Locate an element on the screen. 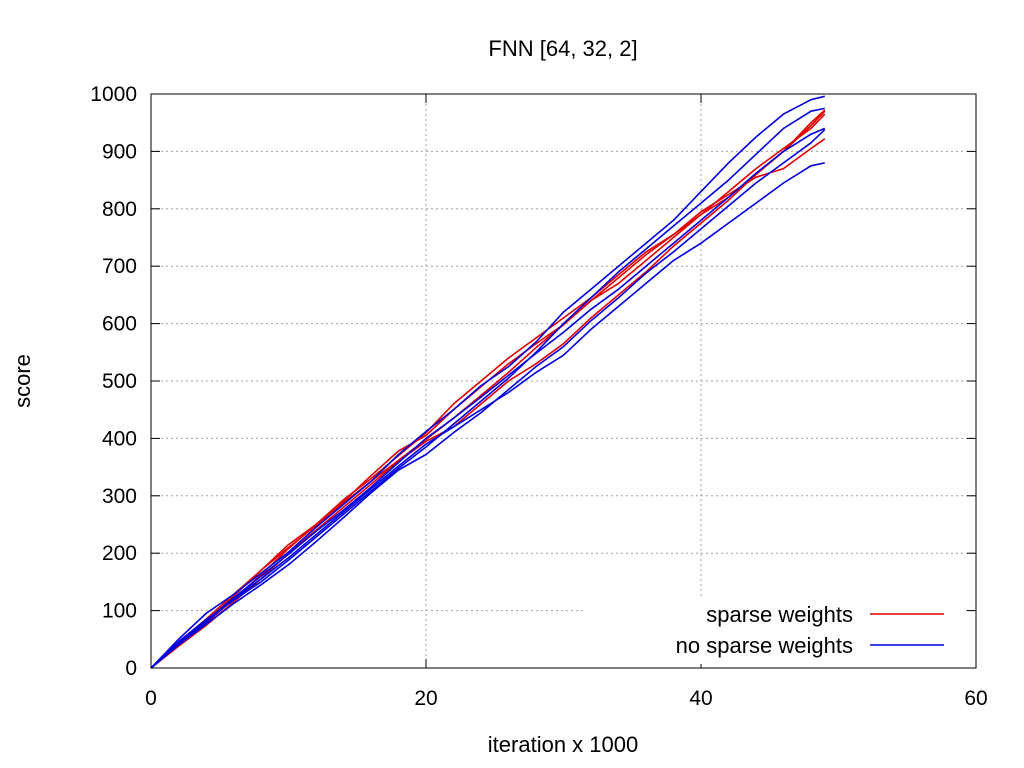 This screenshot has width=1024, height=768. x-tick-label: 60 is located at coordinates (975, 698).